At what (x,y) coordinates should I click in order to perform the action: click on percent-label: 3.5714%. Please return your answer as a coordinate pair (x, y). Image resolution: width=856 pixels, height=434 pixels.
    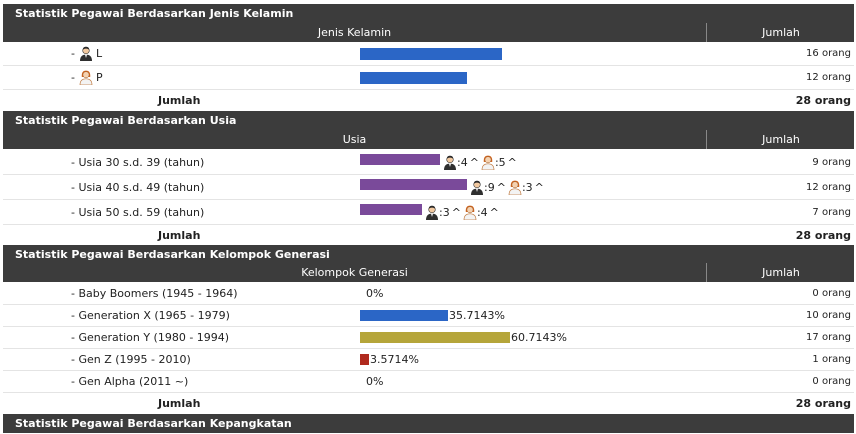
    Looking at the image, I should click on (394, 359).